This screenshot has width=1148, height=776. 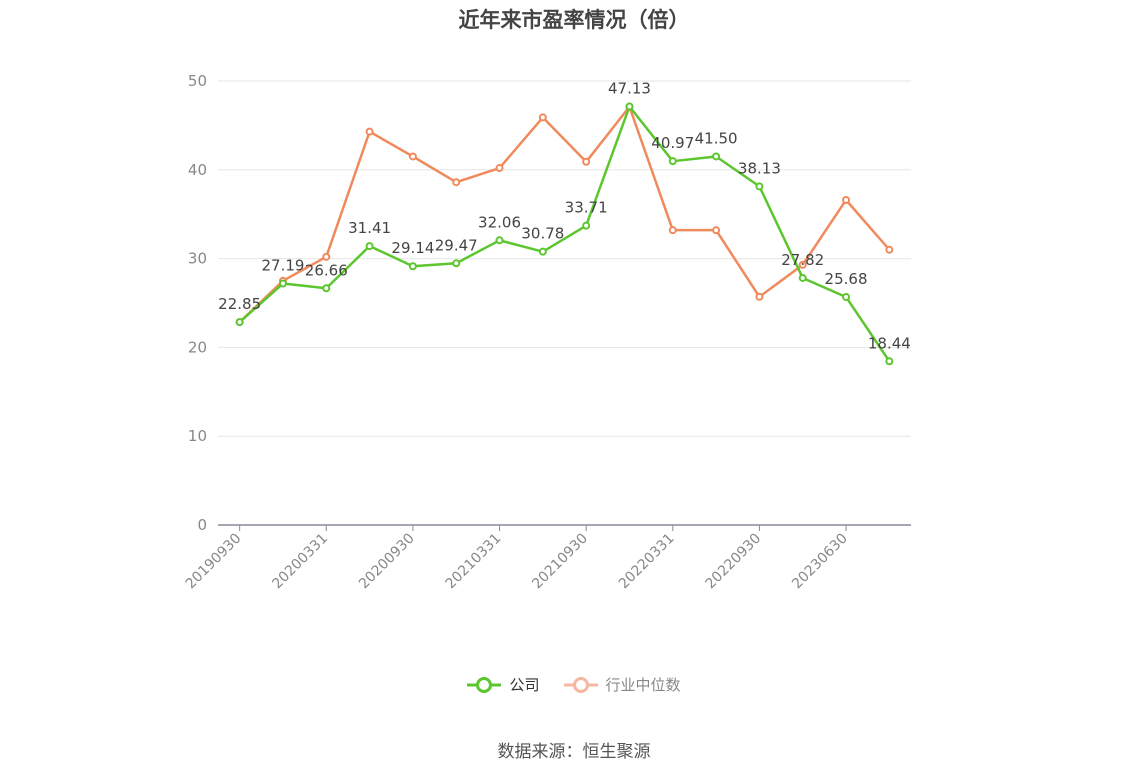 I want to click on y-tick-label: 40, so click(x=197, y=170).